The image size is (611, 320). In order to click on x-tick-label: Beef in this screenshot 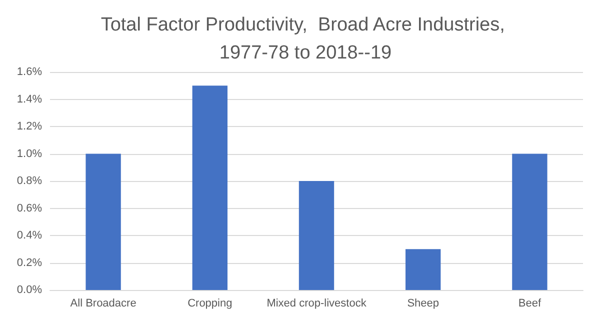, I will do `click(530, 304)`.